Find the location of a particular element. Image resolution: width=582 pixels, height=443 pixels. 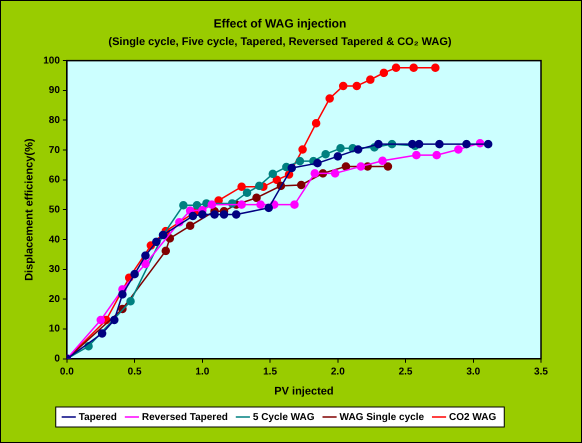

legend-label: Reversed Tapered is located at coordinates (185, 417).